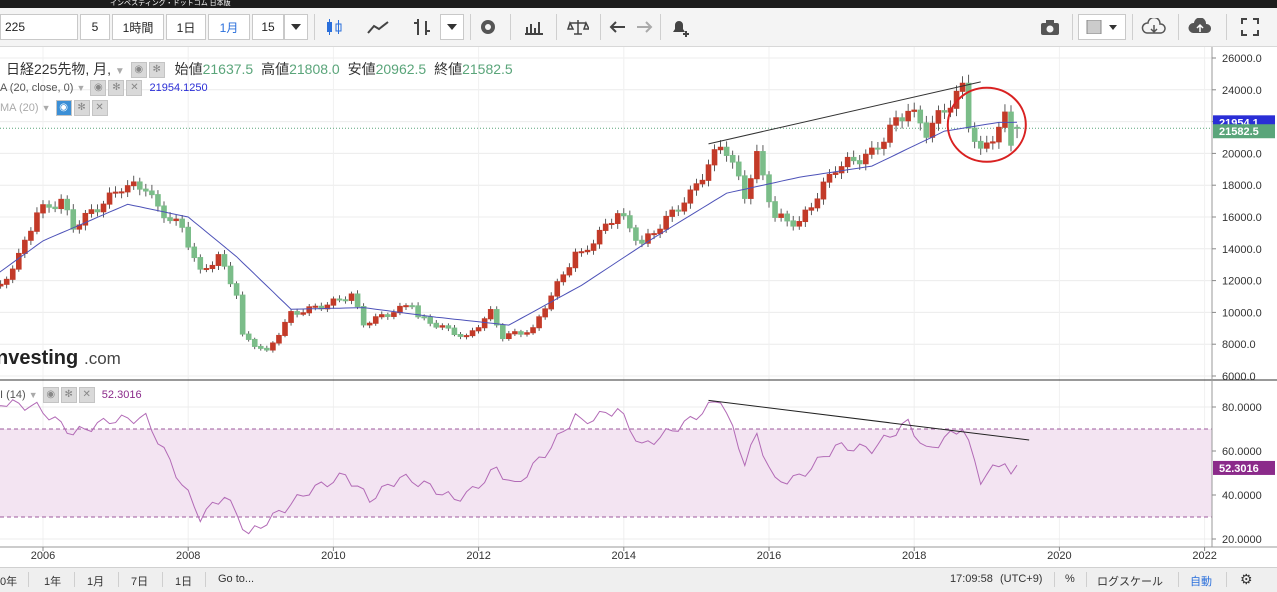  I want to click on high-label: 高値, so click(275, 69).